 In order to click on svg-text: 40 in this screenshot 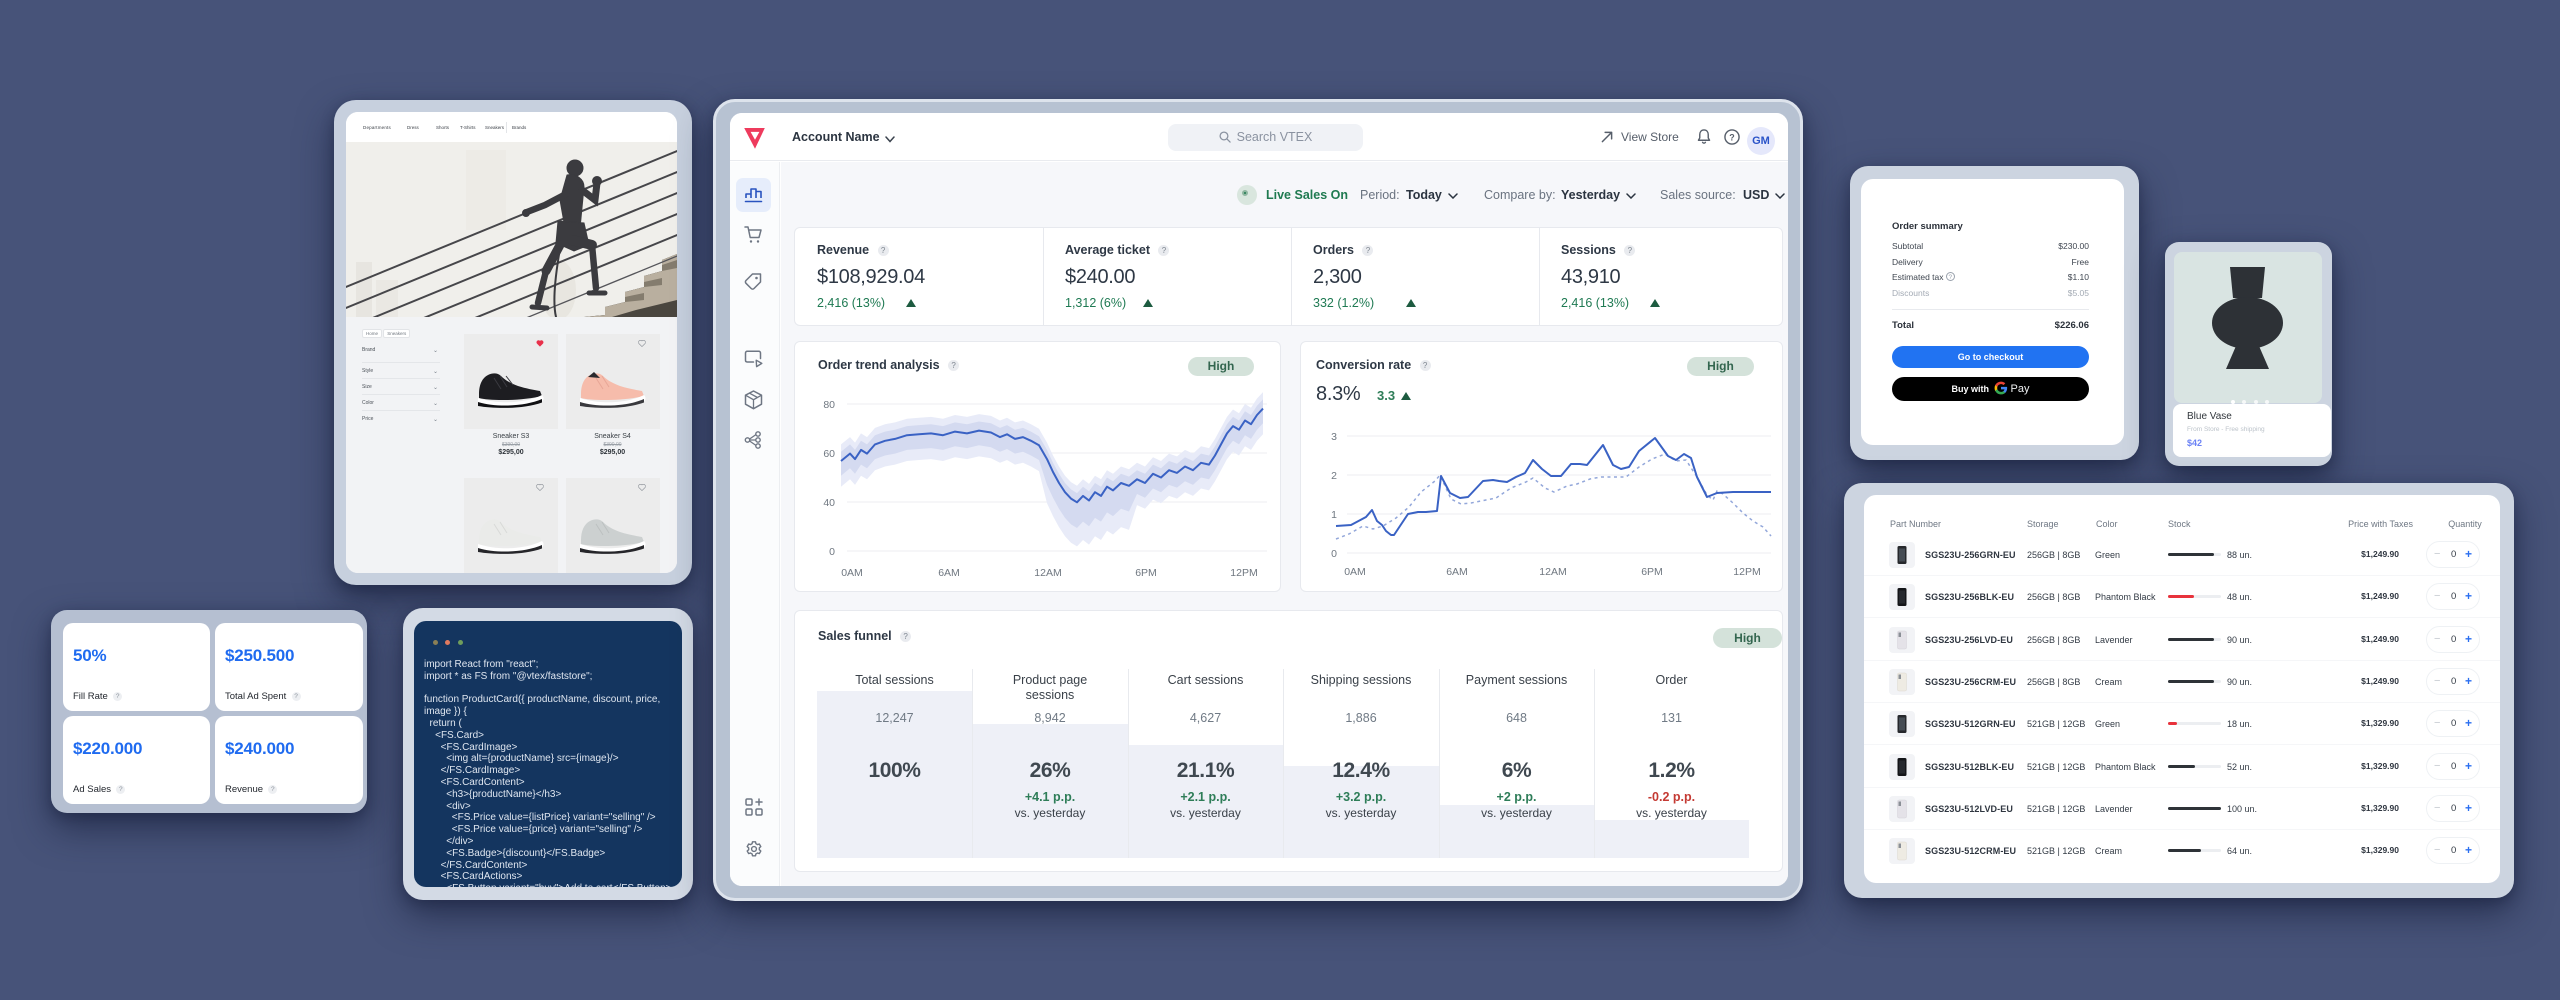, I will do `click(829, 503)`.